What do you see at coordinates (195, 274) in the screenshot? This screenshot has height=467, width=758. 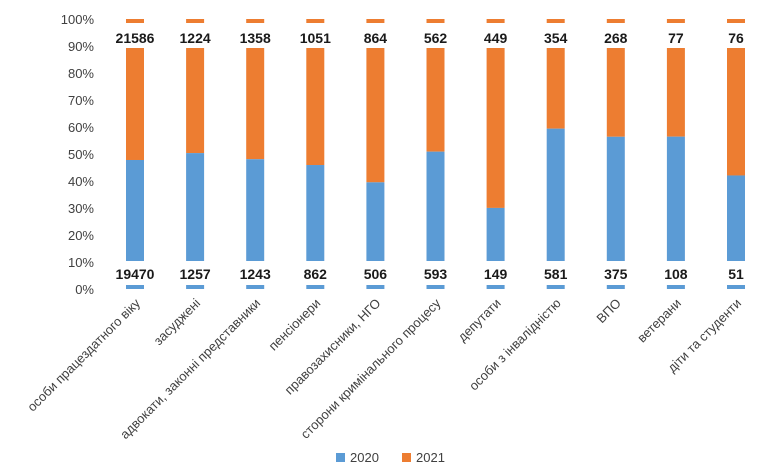 I see `data-label-2020: 1257` at bounding box center [195, 274].